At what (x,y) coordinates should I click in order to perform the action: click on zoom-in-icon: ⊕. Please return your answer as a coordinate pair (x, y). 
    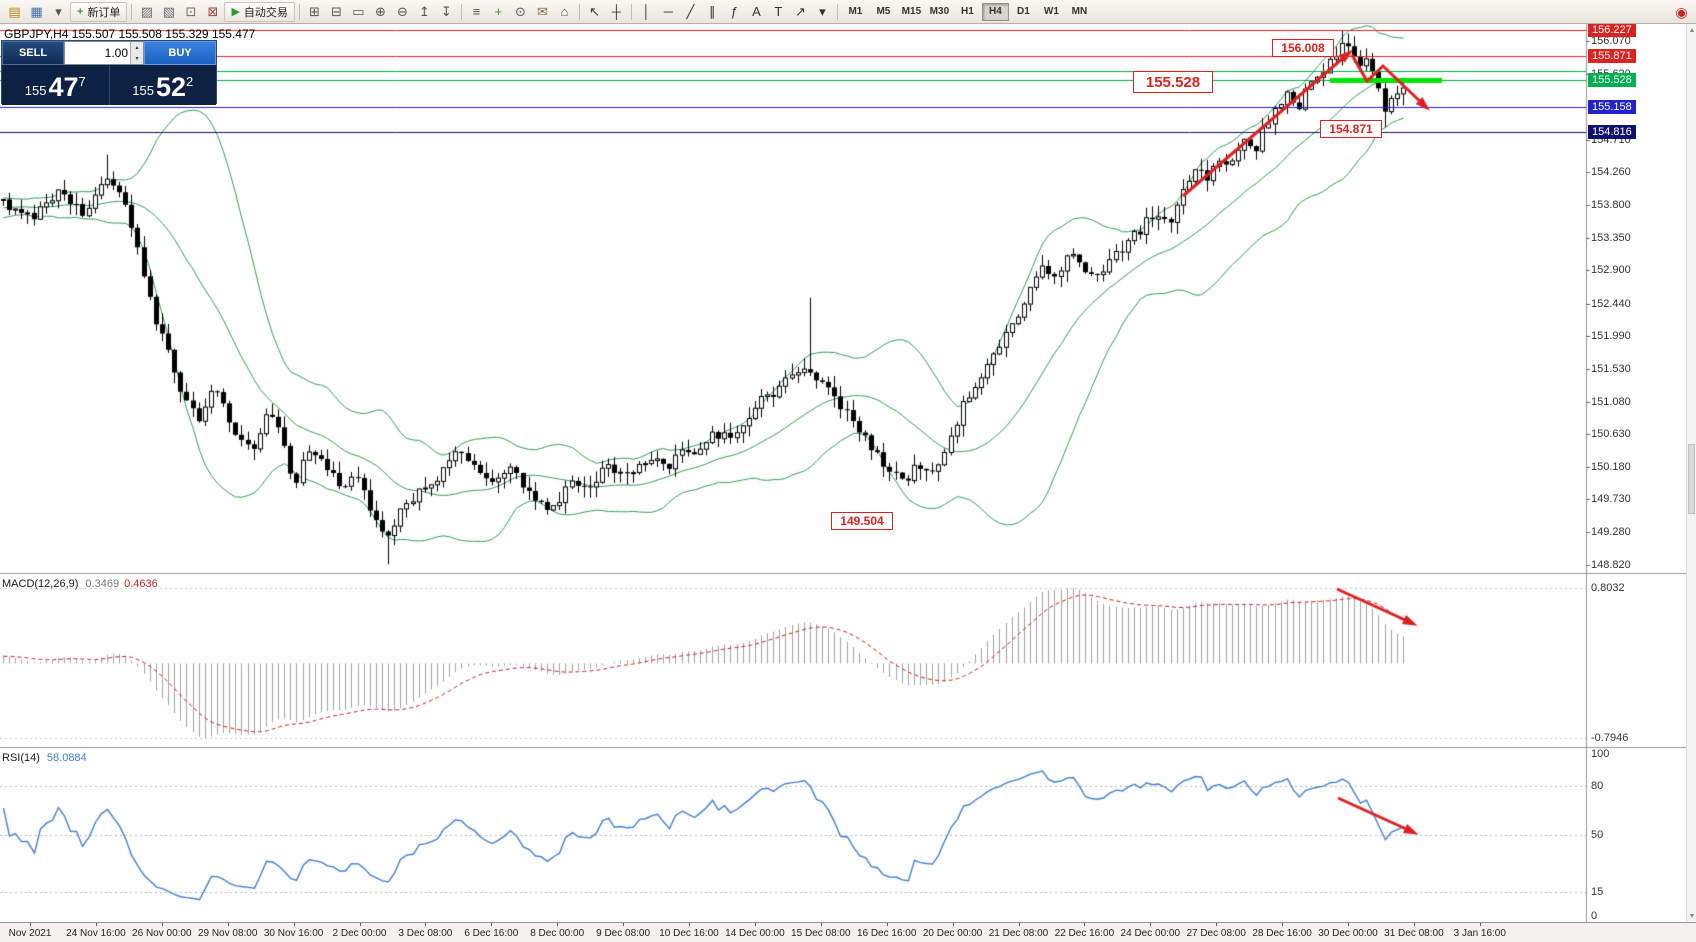
    Looking at the image, I should click on (380, 11).